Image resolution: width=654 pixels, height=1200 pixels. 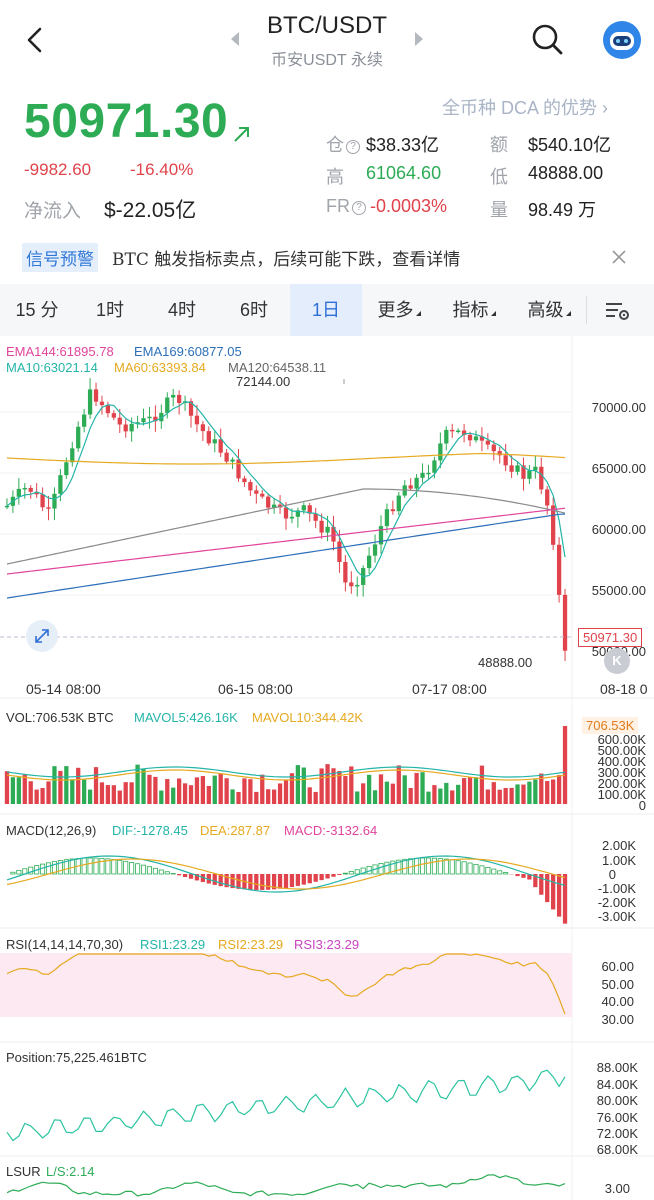 What do you see at coordinates (525, 108) in the screenshot?
I see `dca-advantage-link: 全币种 DCA 的优势 ›` at bounding box center [525, 108].